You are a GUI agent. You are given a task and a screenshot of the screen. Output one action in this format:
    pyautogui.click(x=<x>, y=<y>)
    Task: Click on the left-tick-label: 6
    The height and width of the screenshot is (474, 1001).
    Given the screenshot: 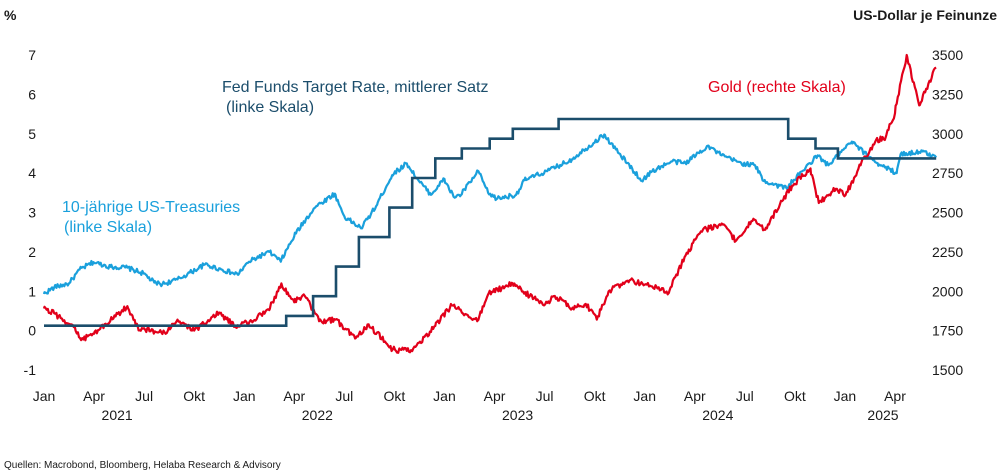 What is the action you would take?
    pyautogui.click(x=32, y=94)
    